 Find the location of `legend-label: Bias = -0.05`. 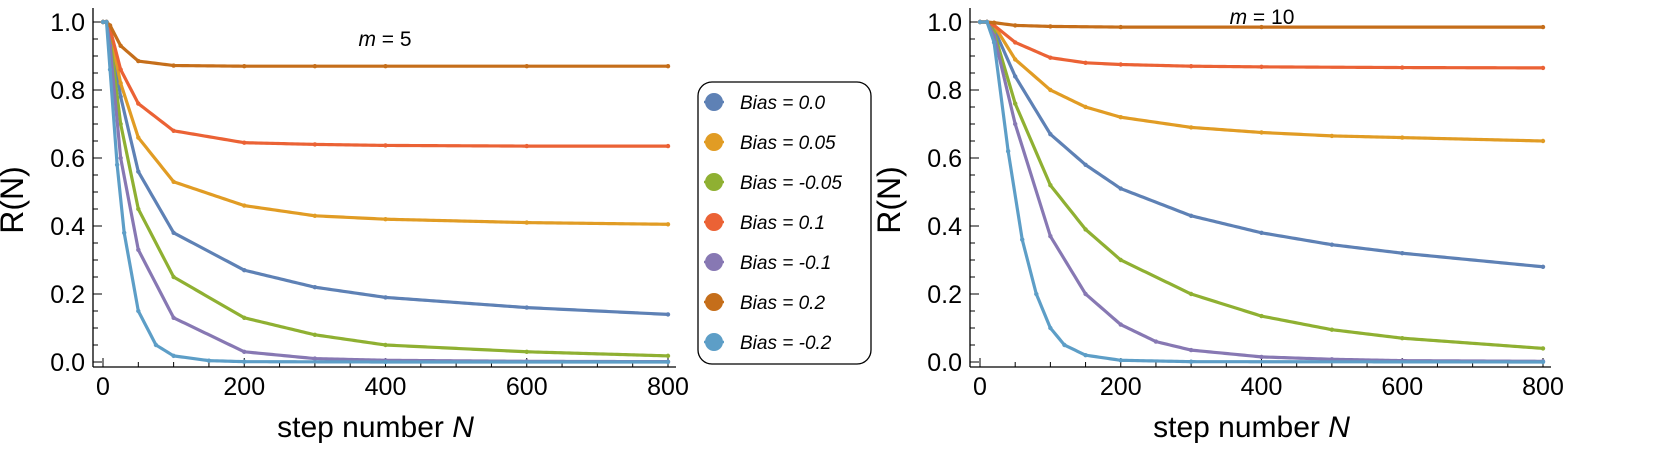

legend-label: Bias = -0.05 is located at coordinates (791, 183).